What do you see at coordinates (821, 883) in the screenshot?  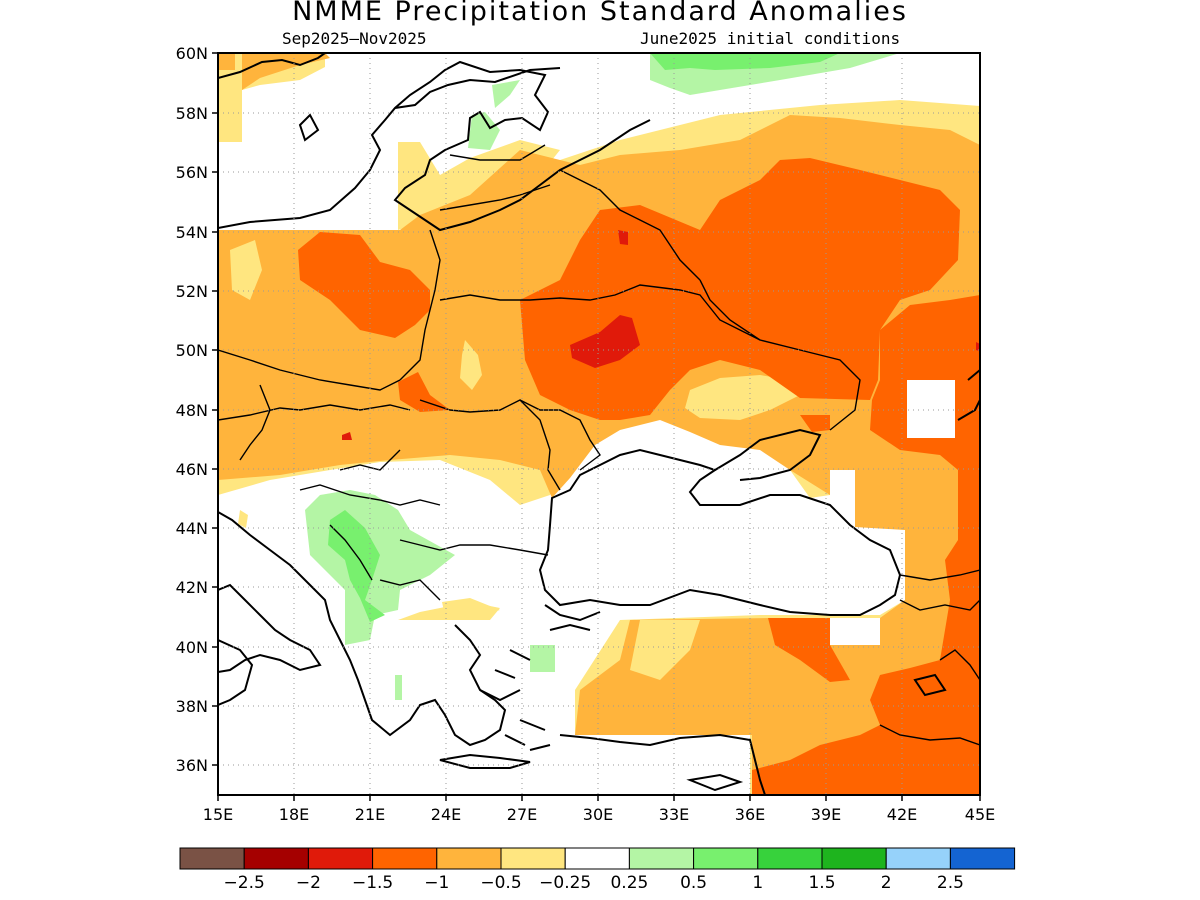 I see `colorbar-label: 1.5` at bounding box center [821, 883].